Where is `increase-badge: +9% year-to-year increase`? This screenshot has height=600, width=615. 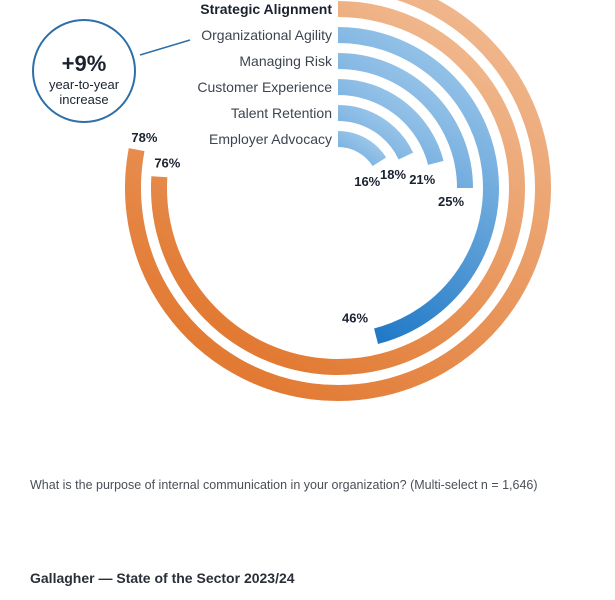 increase-badge: +9% year-to-year increase is located at coordinates (111, 71).